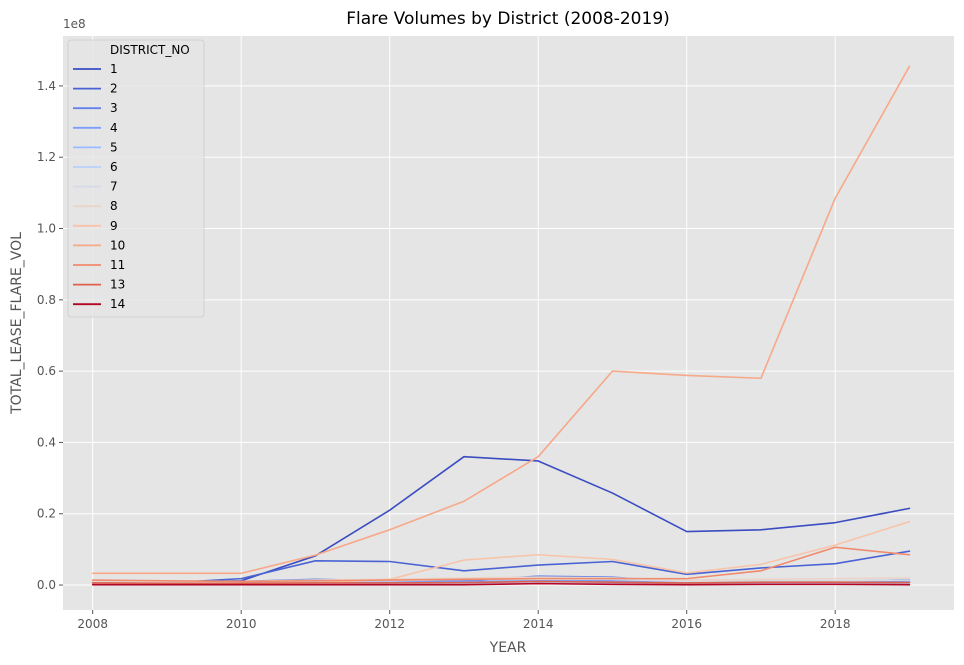 This screenshot has height=665, width=964. What do you see at coordinates (46, 442) in the screenshot?
I see `y-tick-label: 0.4` at bounding box center [46, 442].